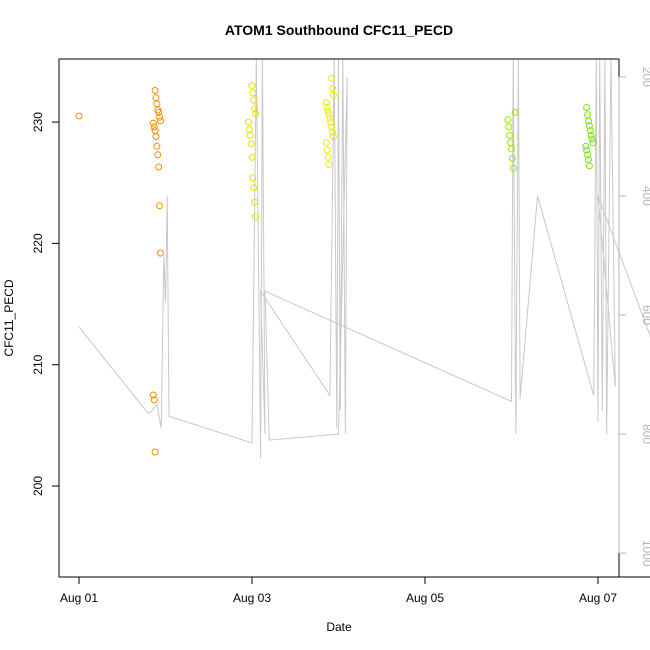 This screenshot has width=650, height=650. I want to click on x-axis-label: Date, so click(339, 627).